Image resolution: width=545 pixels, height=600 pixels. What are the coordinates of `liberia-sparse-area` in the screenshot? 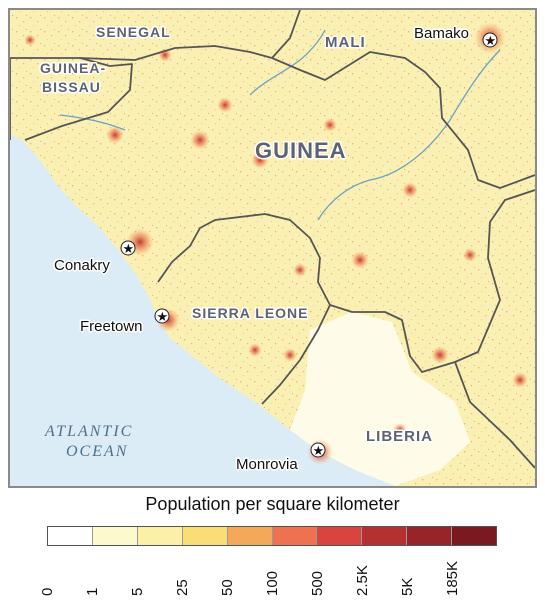 It's located at (380, 399).